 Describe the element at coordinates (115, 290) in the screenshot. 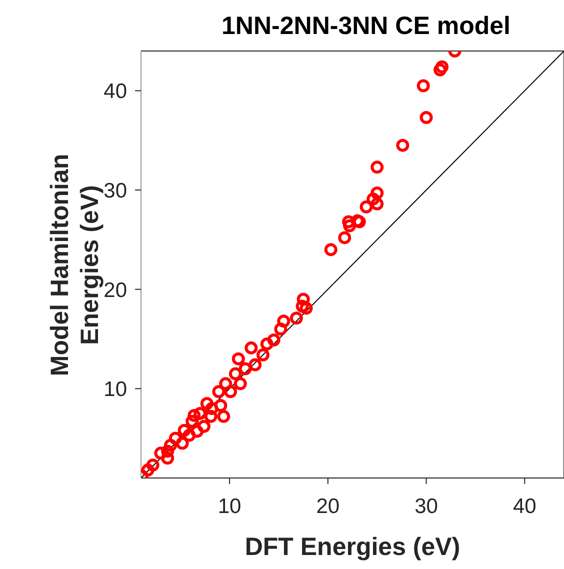

I see `y-tick-label: 20` at that location.